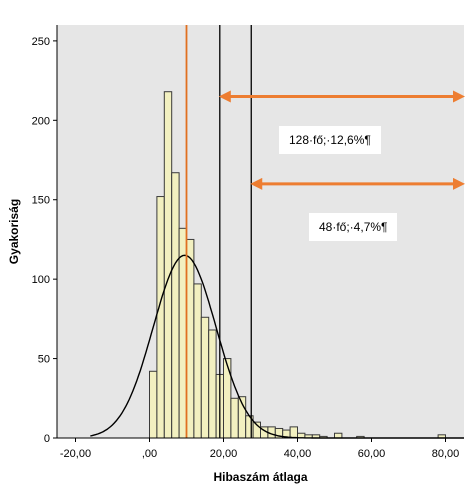 Image resolution: width=468 pixels, height=487 pixels. Describe the element at coordinates (41, 201) in the screenshot. I see `y-tick-label: 150` at that location.